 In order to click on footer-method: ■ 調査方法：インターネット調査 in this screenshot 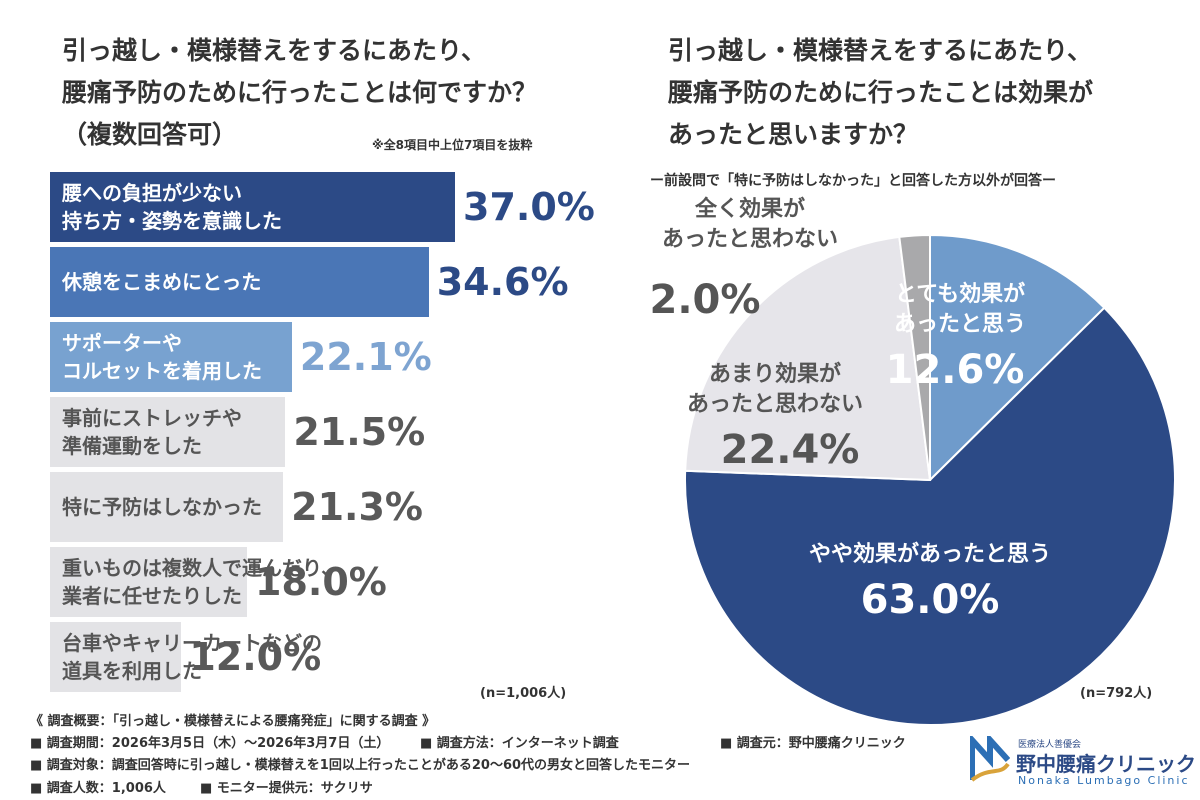, I will do `click(519, 743)`.